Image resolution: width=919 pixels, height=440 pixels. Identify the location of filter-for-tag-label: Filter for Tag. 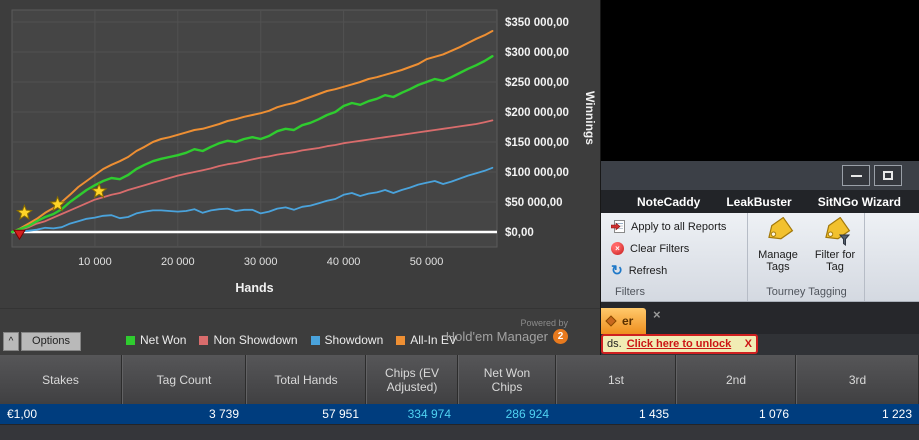
(835, 261).